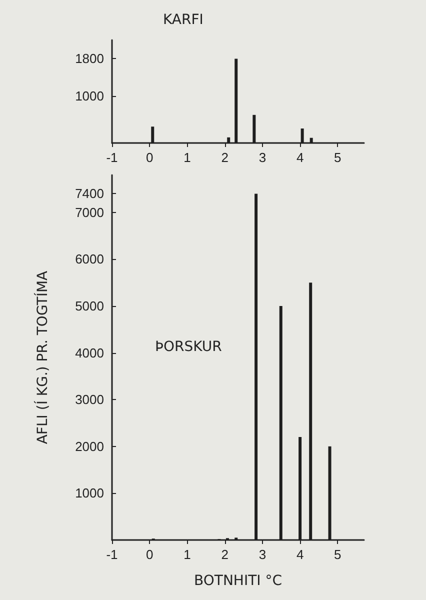 This screenshot has width=426, height=600. I want to click on y-axis-title: AFLI (Í KG.) PR. TOGTÍMA, so click(42, 357).